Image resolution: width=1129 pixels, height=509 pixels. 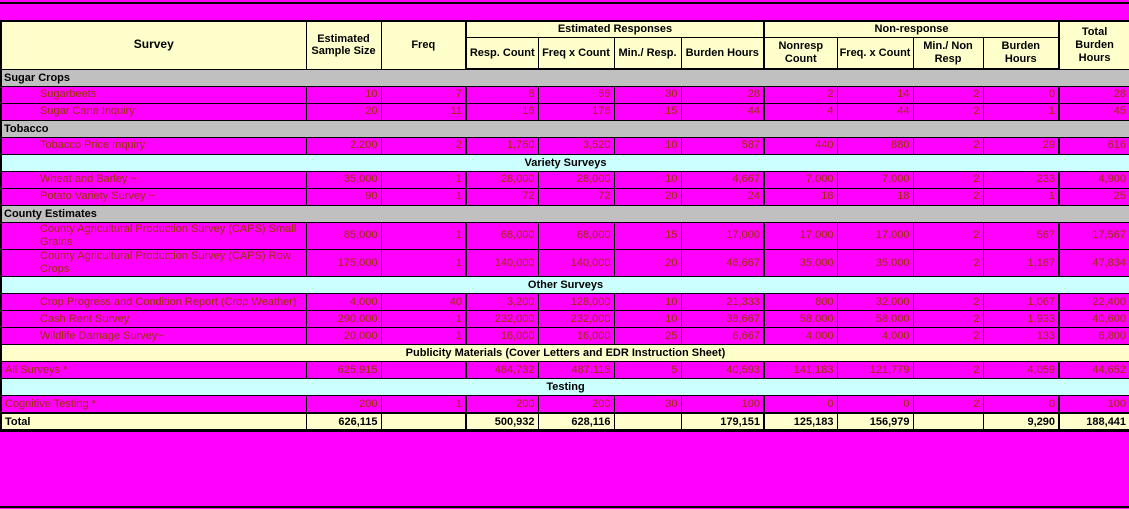 What do you see at coordinates (800, 336) in the screenshot?
I see `value-cell: 4,000` at bounding box center [800, 336].